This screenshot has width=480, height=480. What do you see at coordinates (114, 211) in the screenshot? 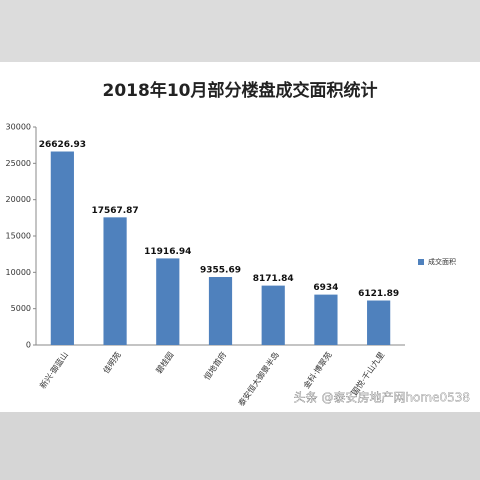
I see `value-label: 17567.87` at bounding box center [114, 211].